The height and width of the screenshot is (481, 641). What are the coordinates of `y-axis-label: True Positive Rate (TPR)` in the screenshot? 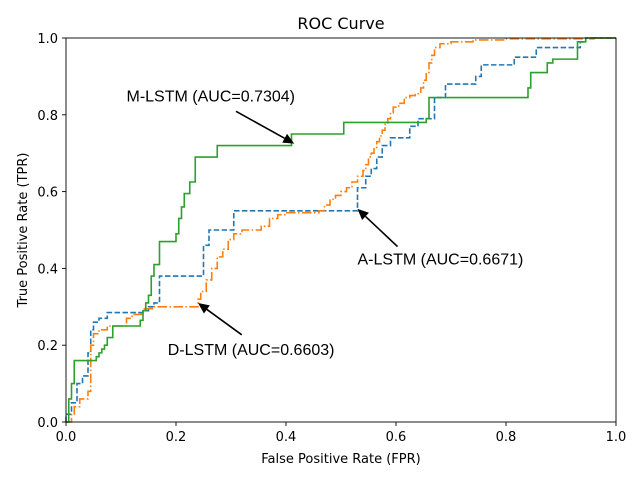 It's located at (23, 231).